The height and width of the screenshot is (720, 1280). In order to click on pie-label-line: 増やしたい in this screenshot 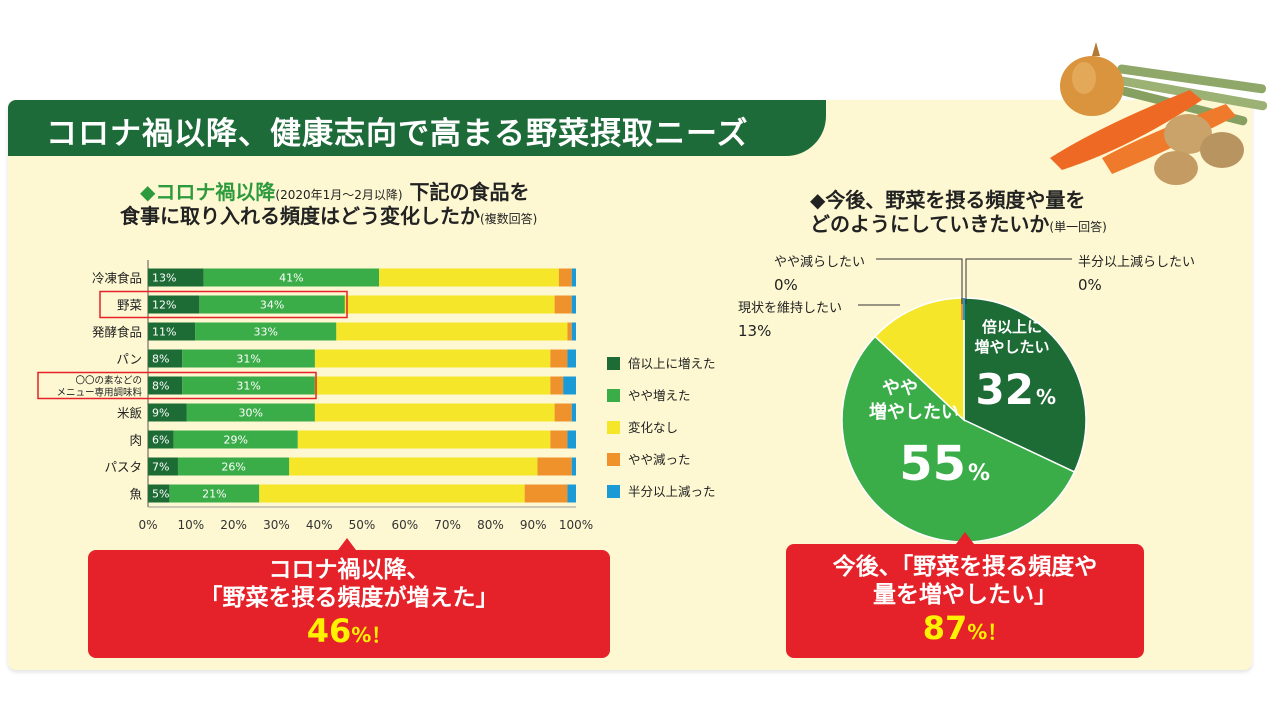, I will do `click(914, 412)`.